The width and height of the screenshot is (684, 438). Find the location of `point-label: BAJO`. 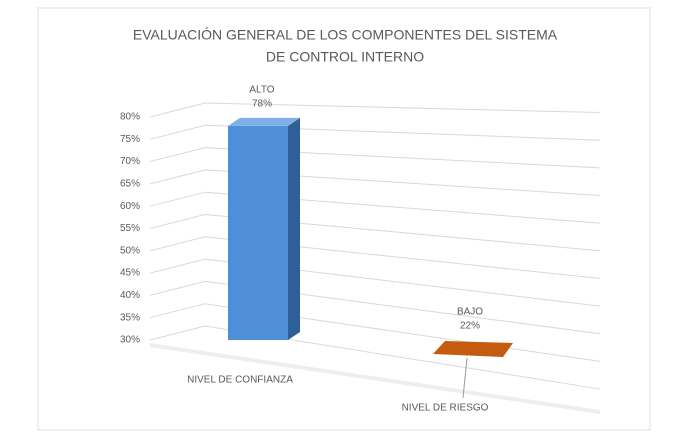

point-label: BAJO is located at coordinates (470, 312).